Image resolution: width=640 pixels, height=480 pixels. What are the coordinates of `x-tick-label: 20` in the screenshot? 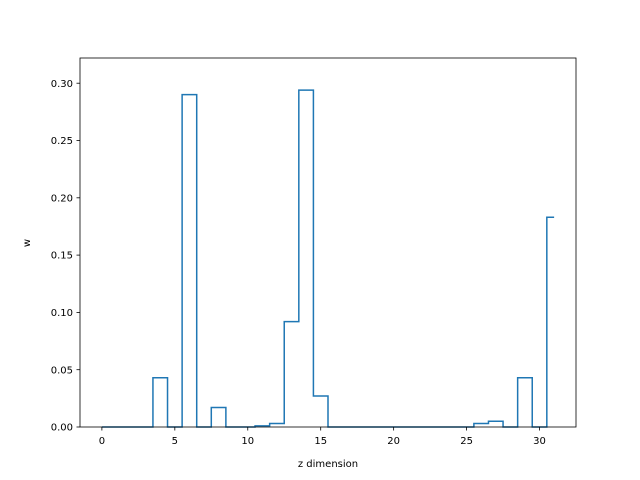 It's located at (393, 441).